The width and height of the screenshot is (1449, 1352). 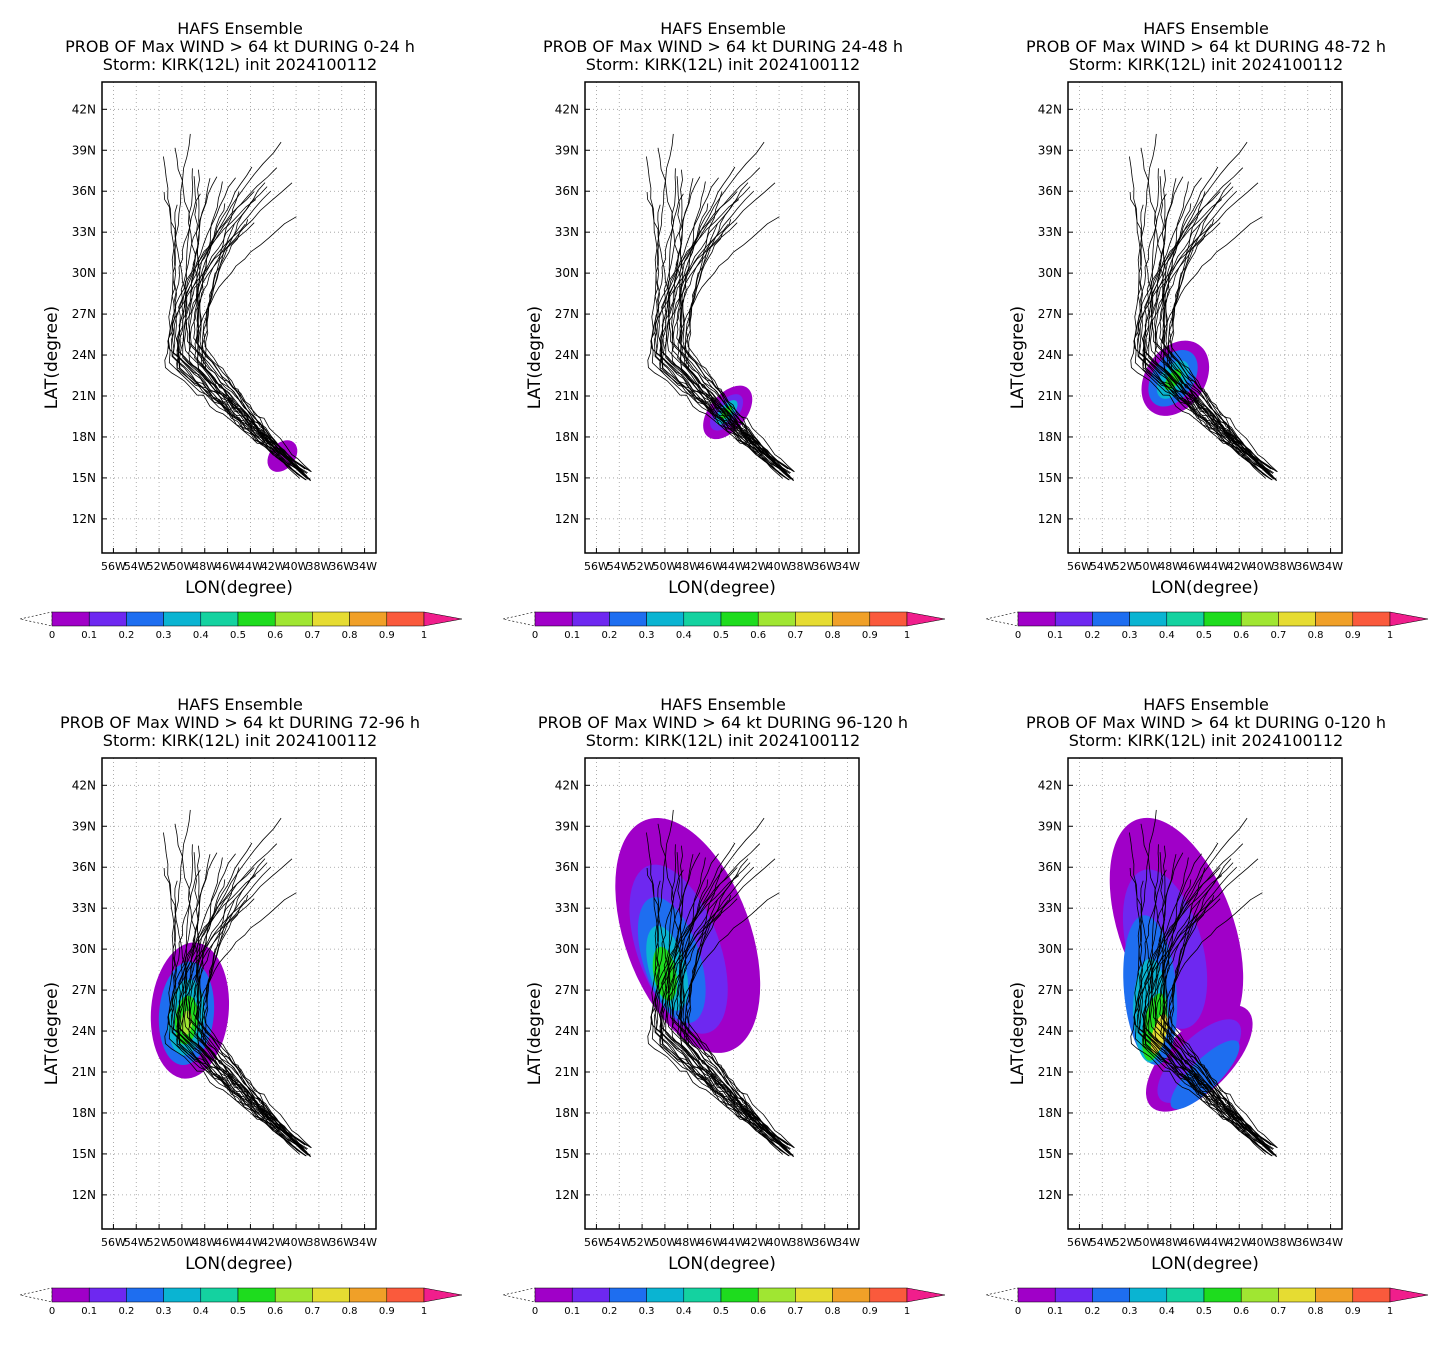 What do you see at coordinates (1079, 1242) in the screenshot?
I see `lon-tick-label: 56W` at bounding box center [1079, 1242].